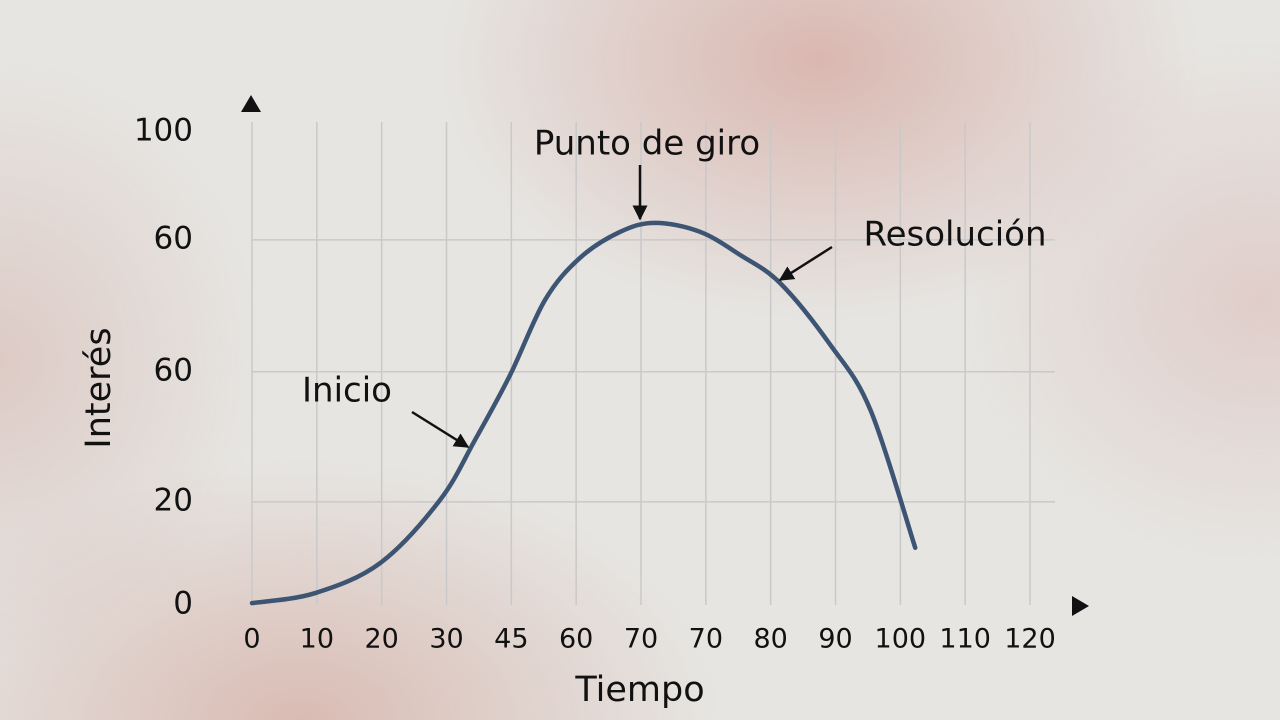 This screenshot has height=720, width=1280. What do you see at coordinates (251, 639) in the screenshot?
I see `x-tick-label: 0` at bounding box center [251, 639].